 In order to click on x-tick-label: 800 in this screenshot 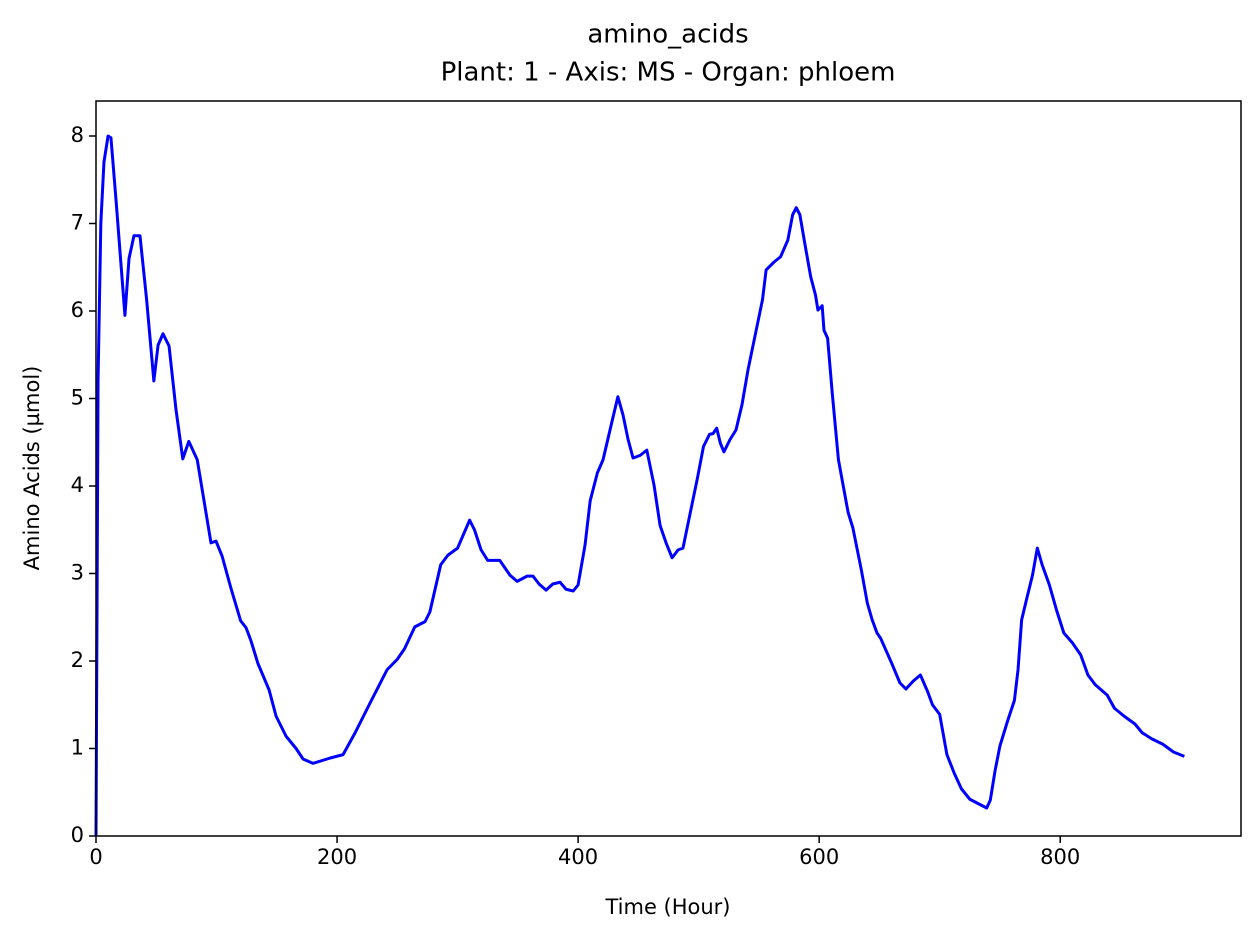, I will do `click(1060, 857)`.